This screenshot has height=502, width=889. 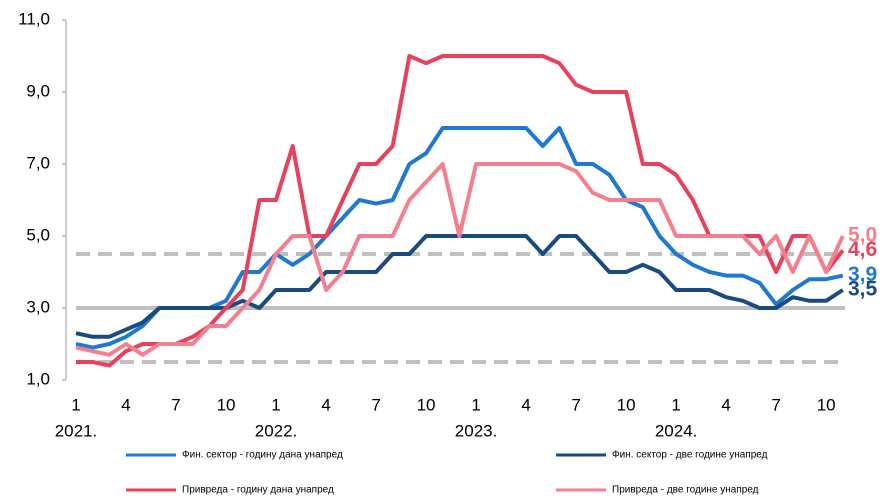 What do you see at coordinates (862, 274) in the screenshot?
I see `end-label: 3,9` at bounding box center [862, 274].